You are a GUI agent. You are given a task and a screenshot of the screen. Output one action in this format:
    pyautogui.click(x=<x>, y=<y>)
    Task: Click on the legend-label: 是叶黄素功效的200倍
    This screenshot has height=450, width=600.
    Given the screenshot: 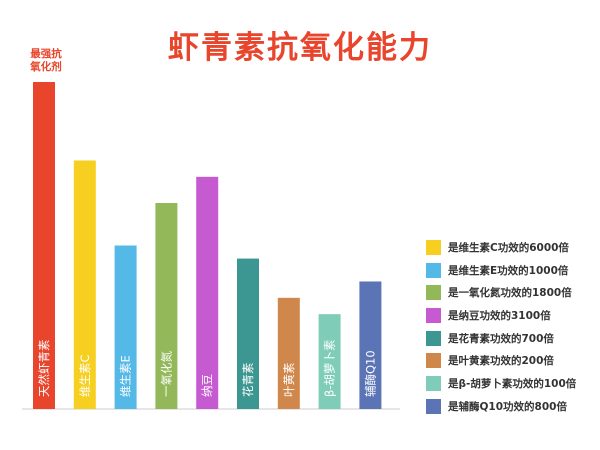 What is the action you would take?
    pyautogui.click(x=501, y=361)
    